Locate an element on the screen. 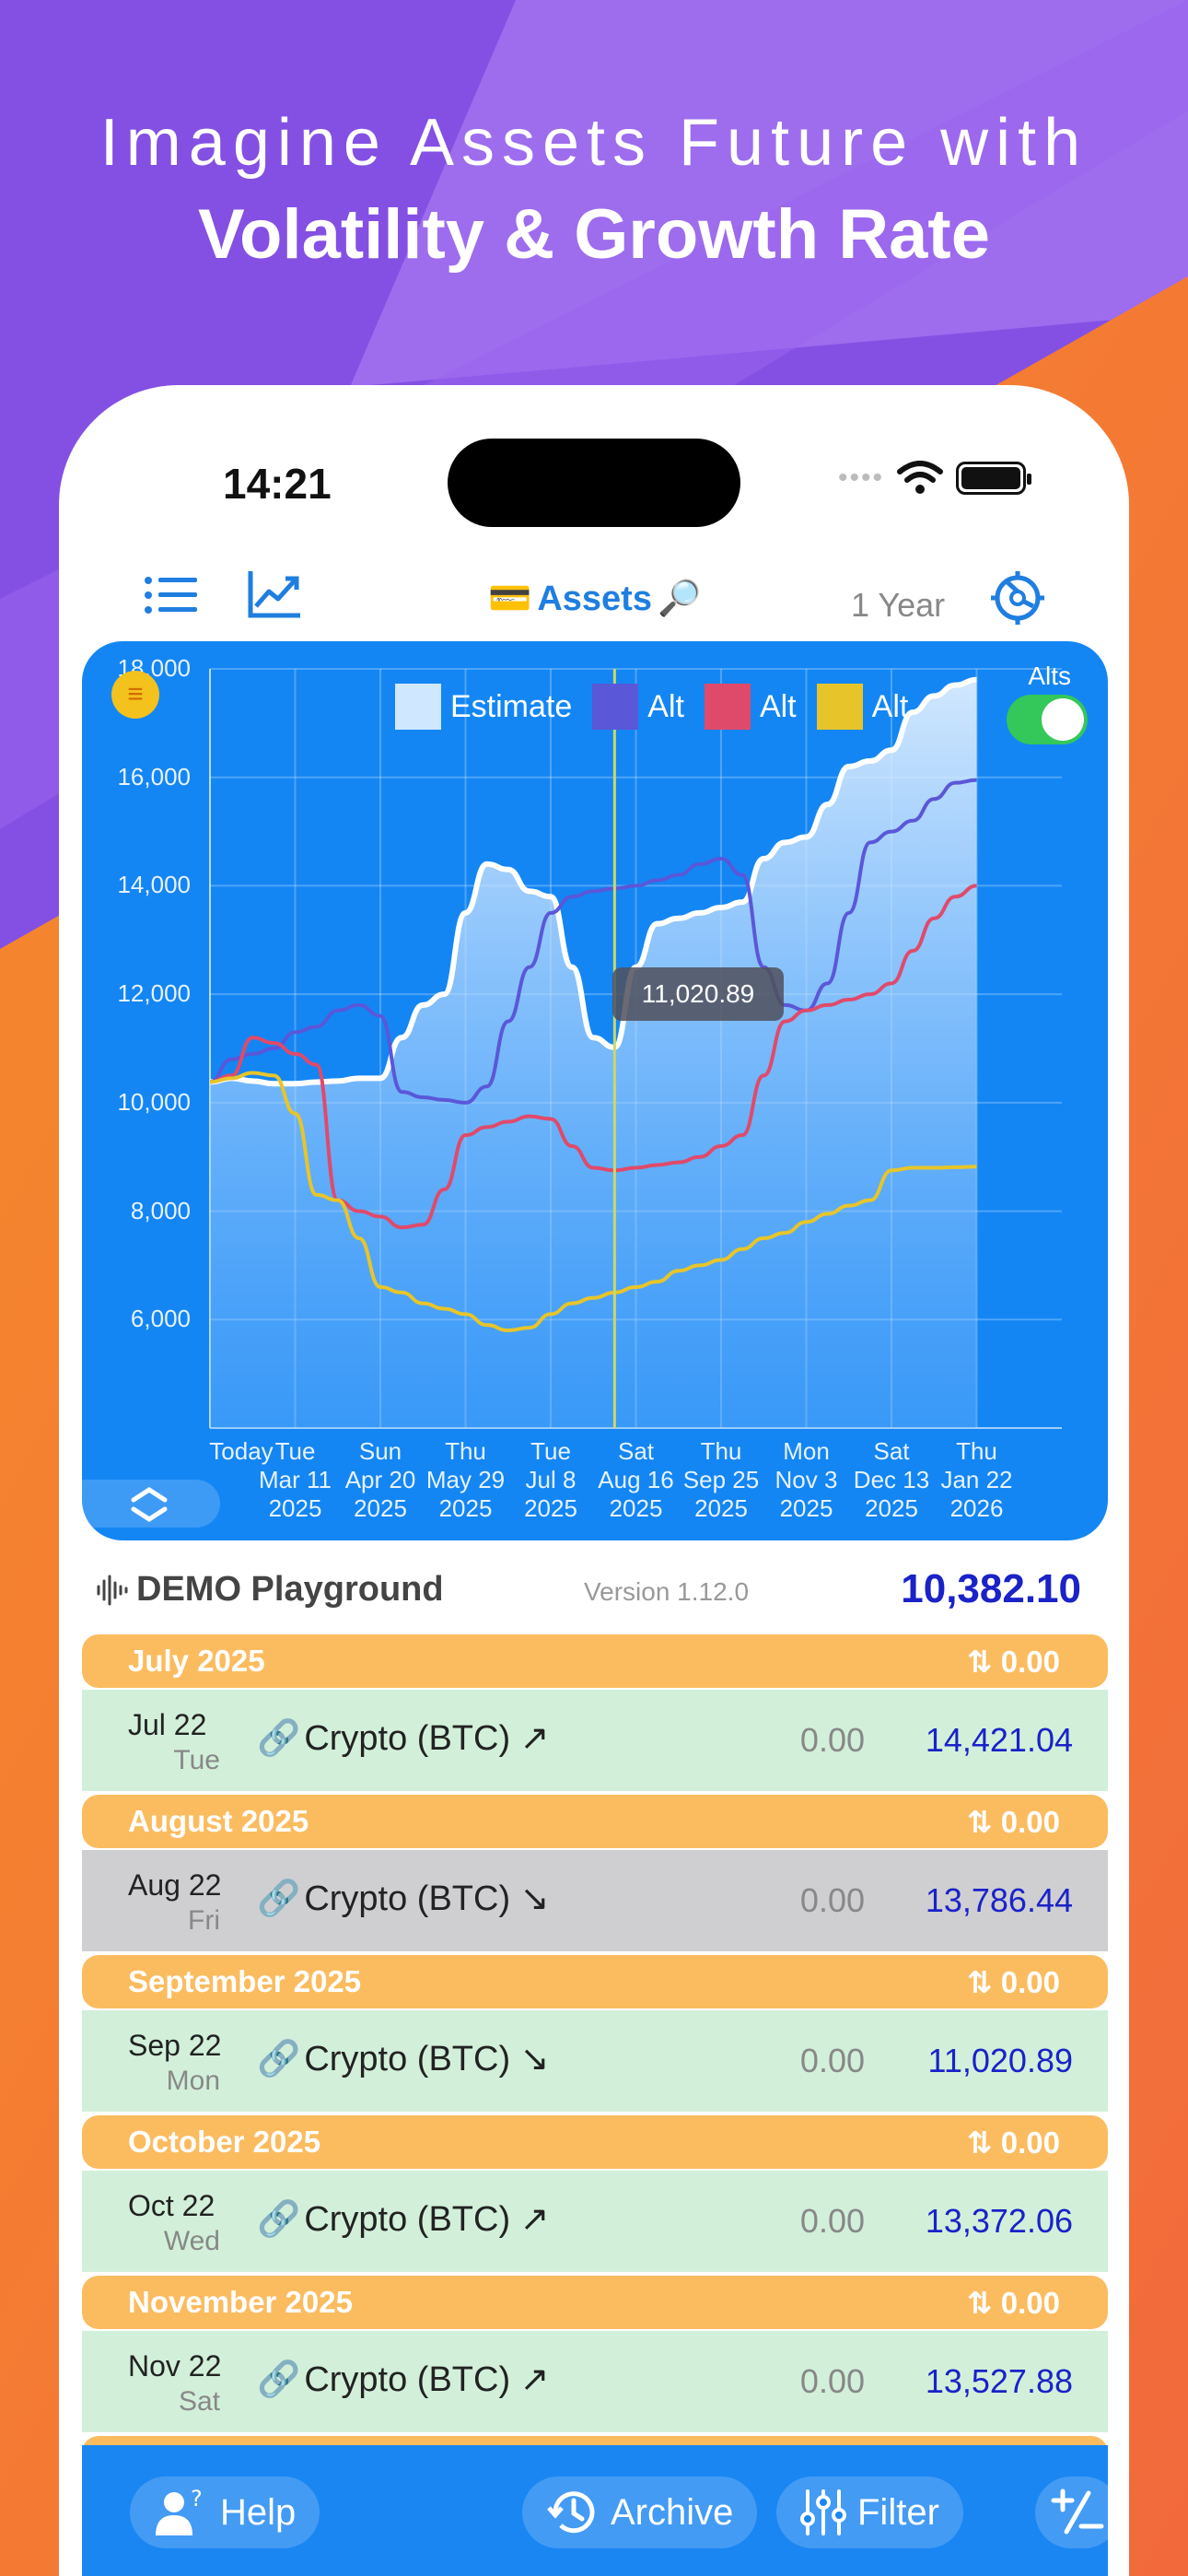 The width and height of the screenshot is (1188, 2576). y-tick-label: 10,000 is located at coordinates (154, 1101).